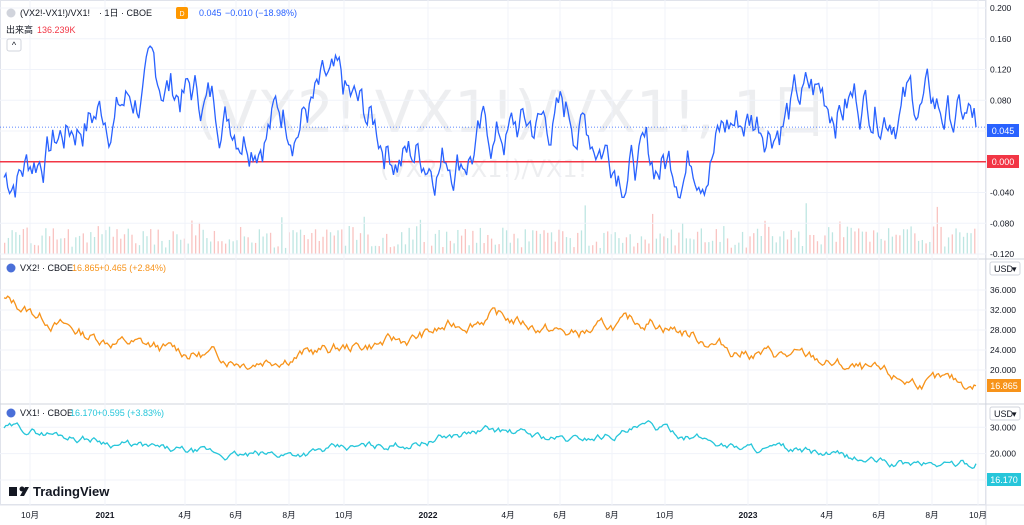 The image size is (1024, 525). What do you see at coordinates (210, 13) in the screenshot?
I see `pane1-last-value: 0.045` at bounding box center [210, 13].